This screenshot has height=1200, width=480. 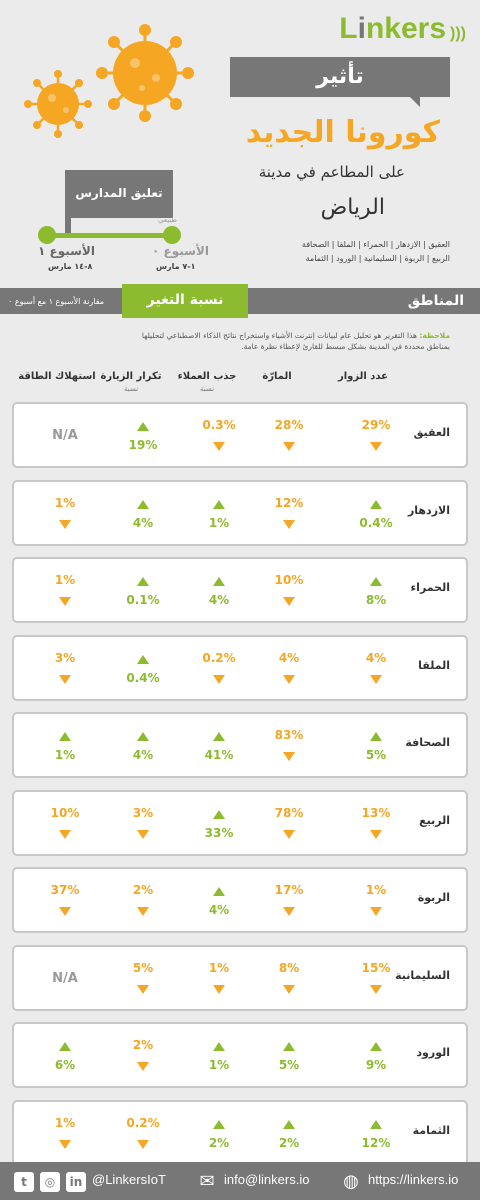 What do you see at coordinates (65, 1132) in the screenshot?
I see `energy-cell: 1%` at bounding box center [65, 1132].